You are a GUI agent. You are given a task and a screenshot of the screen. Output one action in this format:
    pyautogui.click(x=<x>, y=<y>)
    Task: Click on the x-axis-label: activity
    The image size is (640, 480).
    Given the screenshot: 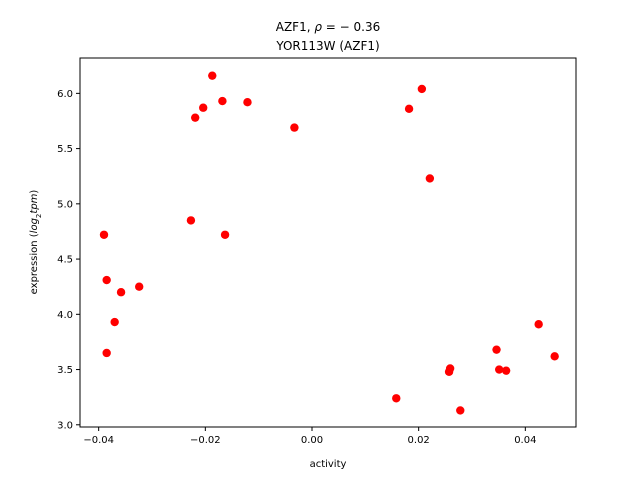 What is the action you would take?
    pyautogui.click(x=328, y=464)
    